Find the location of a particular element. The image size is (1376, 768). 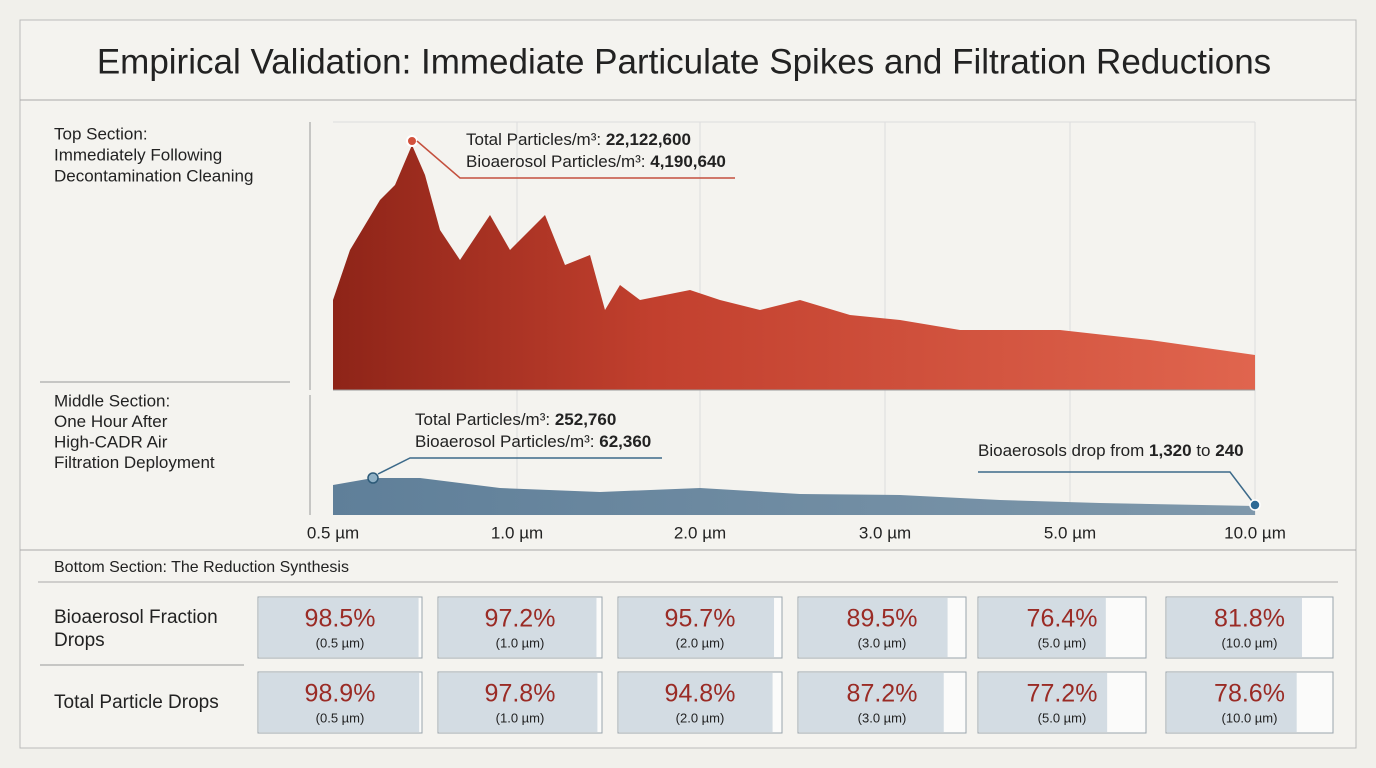

x-tick-label: 5.0 µm is located at coordinates (1070, 532).